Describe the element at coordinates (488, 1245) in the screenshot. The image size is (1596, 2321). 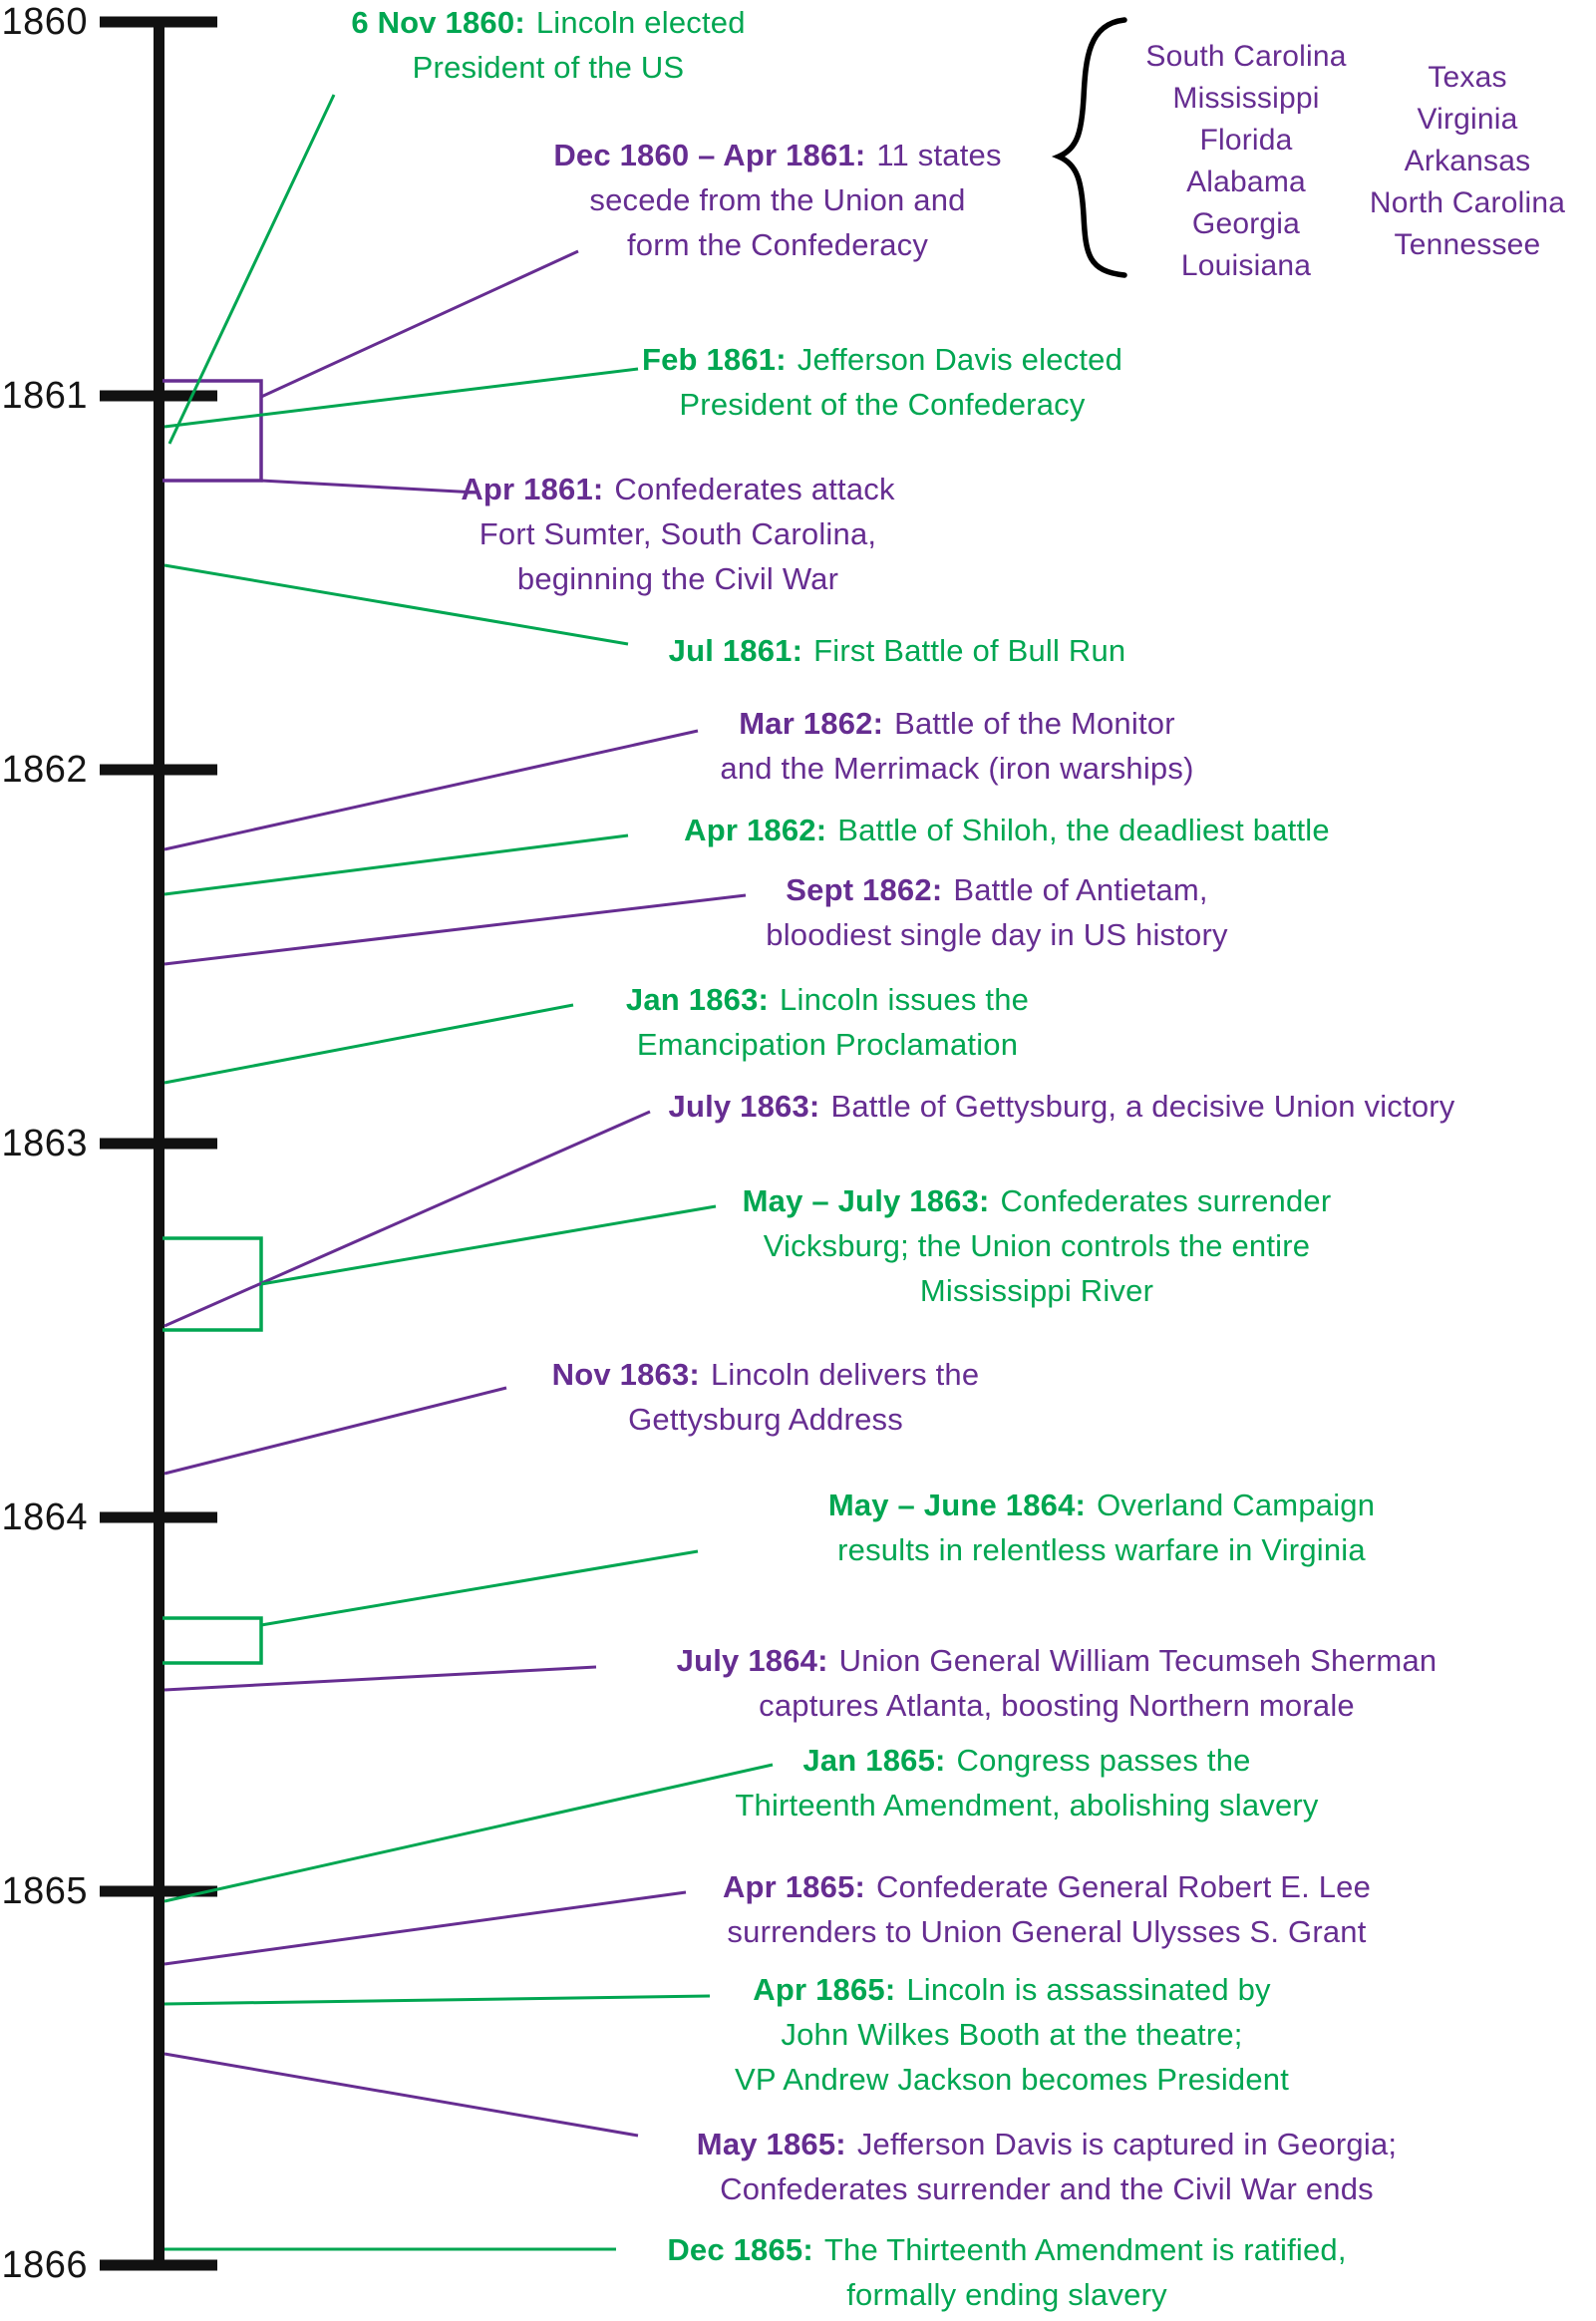
I see `leader-vicksburg` at that location.